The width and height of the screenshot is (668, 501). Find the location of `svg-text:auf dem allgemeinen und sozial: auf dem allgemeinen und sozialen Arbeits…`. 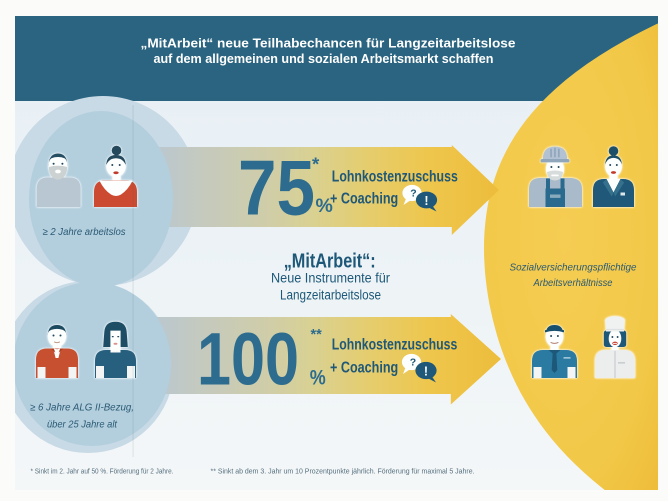

svg-text:auf dem allgemeinen und sozial: auf dem allgemeinen und sozialen Arbeits… is located at coordinates (324, 58).